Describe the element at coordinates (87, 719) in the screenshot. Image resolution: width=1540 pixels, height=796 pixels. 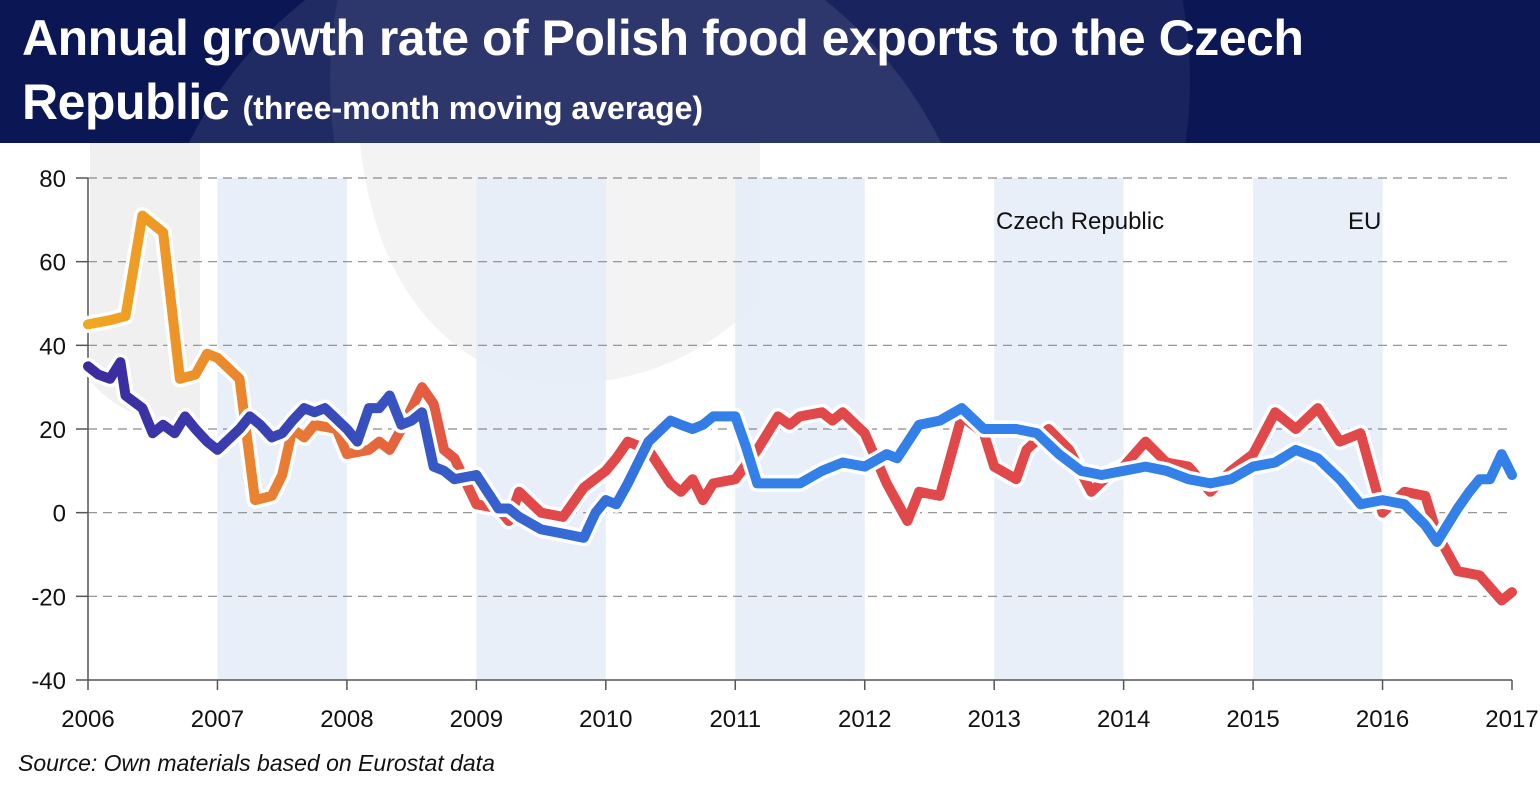
I see `x-tick-label-2006: 2006` at that location.